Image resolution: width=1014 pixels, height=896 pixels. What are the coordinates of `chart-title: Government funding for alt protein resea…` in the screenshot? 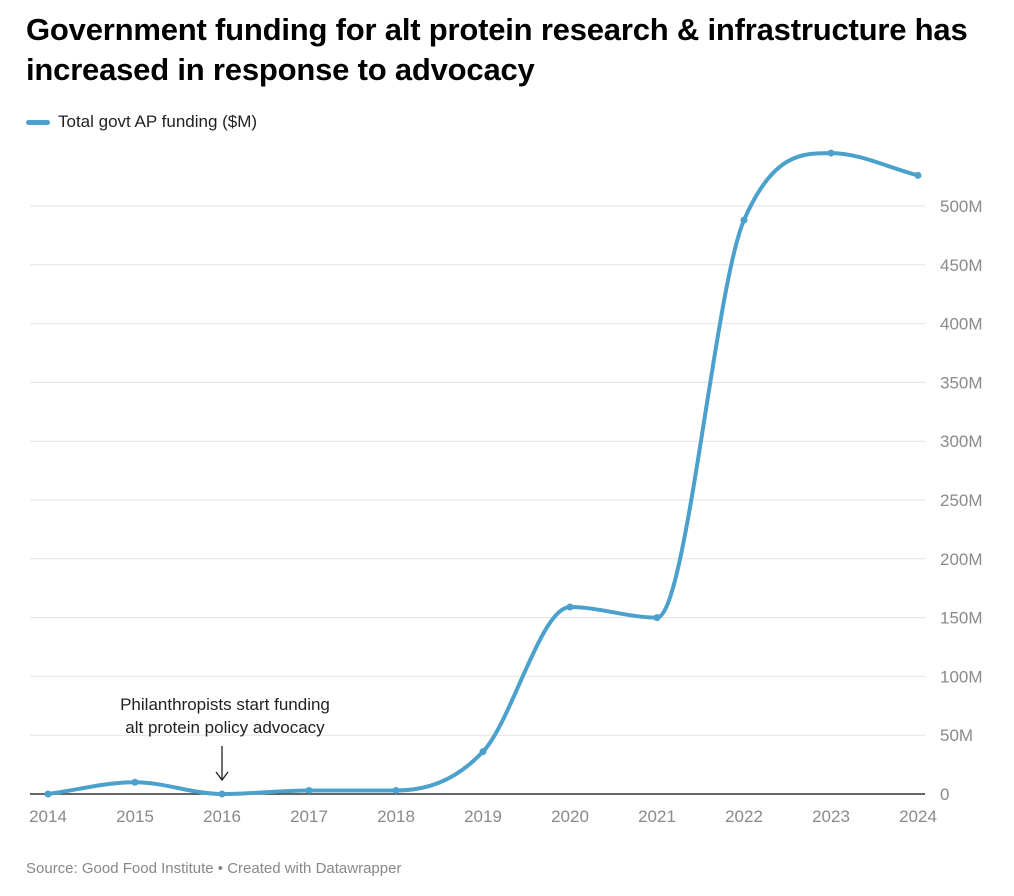 It's located at (497, 49).